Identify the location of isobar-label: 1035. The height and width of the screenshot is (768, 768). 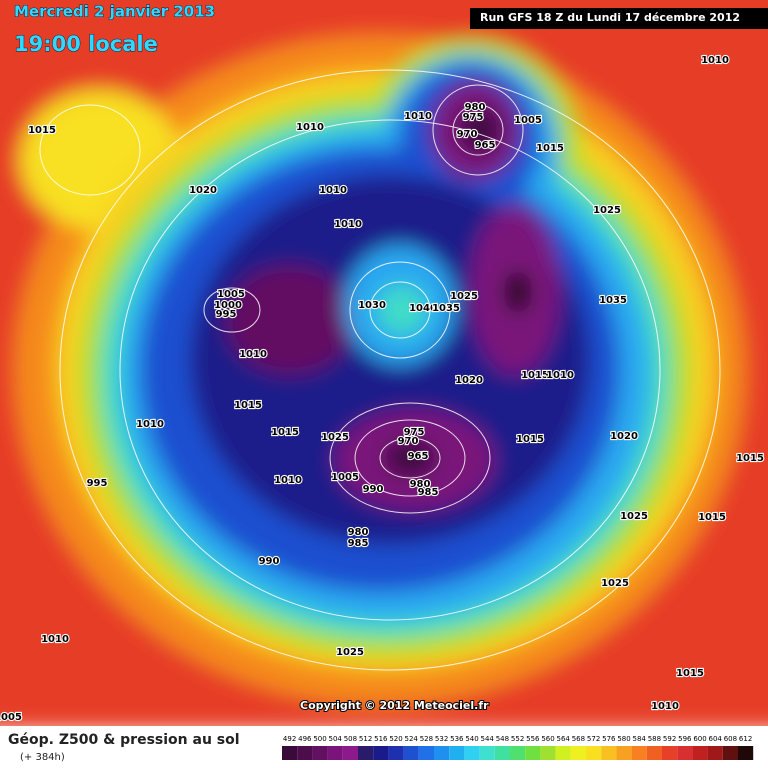
(446, 308).